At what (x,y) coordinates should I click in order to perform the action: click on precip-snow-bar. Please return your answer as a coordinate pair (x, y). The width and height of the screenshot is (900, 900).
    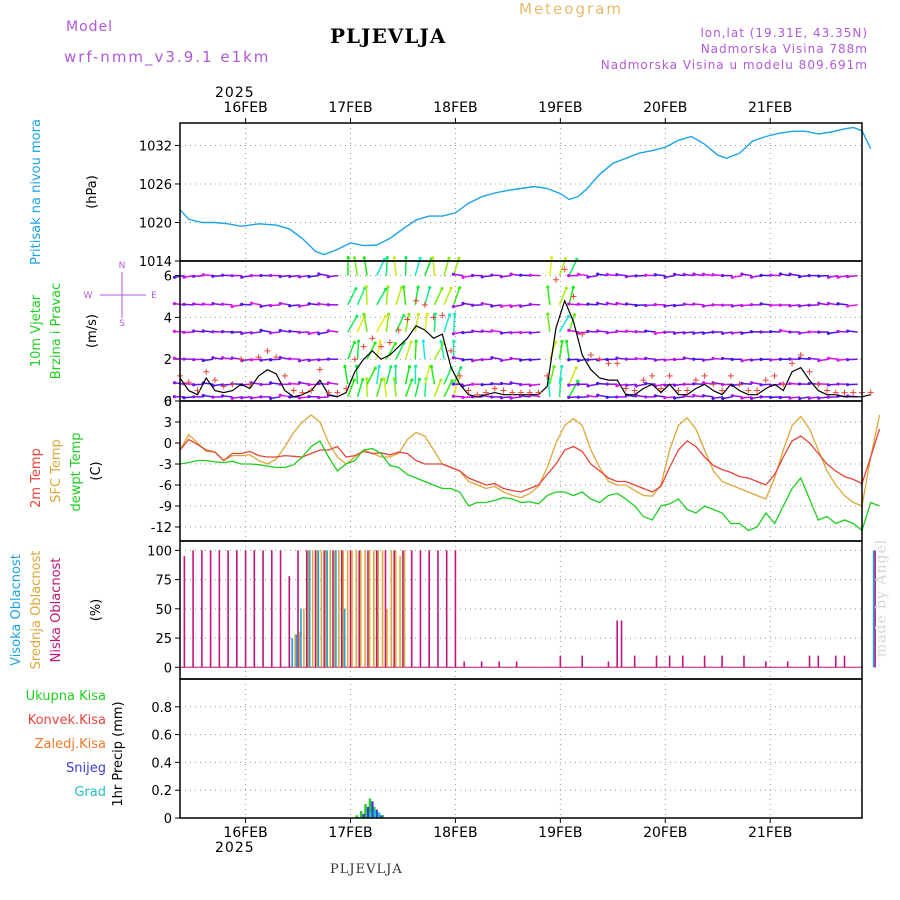
    Looking at the image, I should click on (363, 815).